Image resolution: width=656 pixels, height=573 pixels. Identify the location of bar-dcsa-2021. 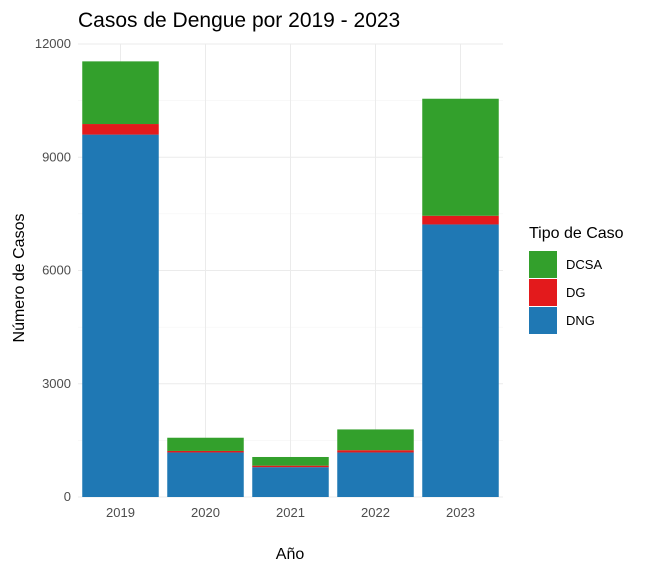
(290, 461).